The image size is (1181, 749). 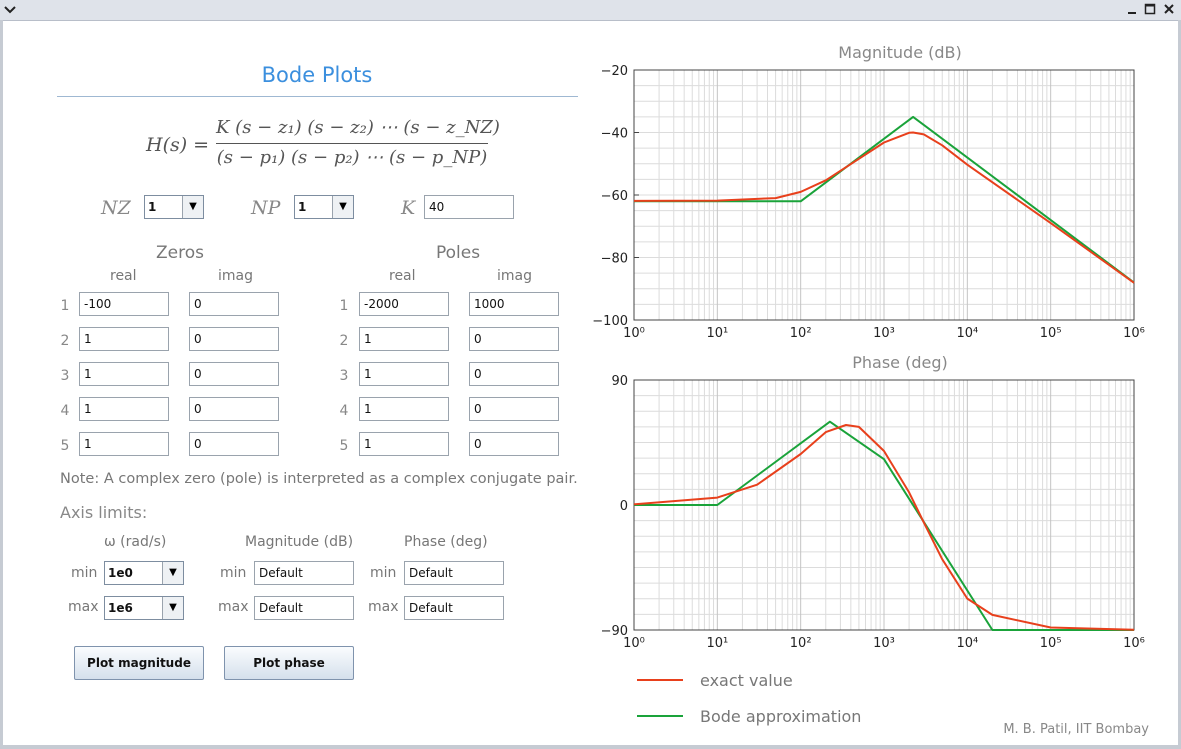 I want to click on y-tick-label: 90, so click(x=619, y=381).